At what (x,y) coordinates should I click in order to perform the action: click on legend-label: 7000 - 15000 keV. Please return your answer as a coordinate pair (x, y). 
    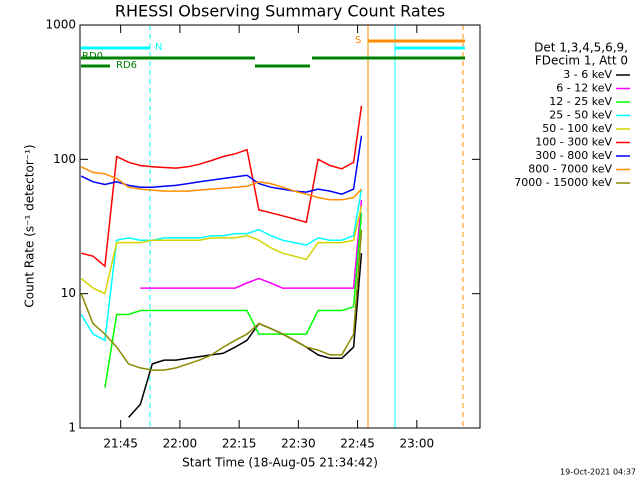
    Looking at the image, I should click on (563, 182).